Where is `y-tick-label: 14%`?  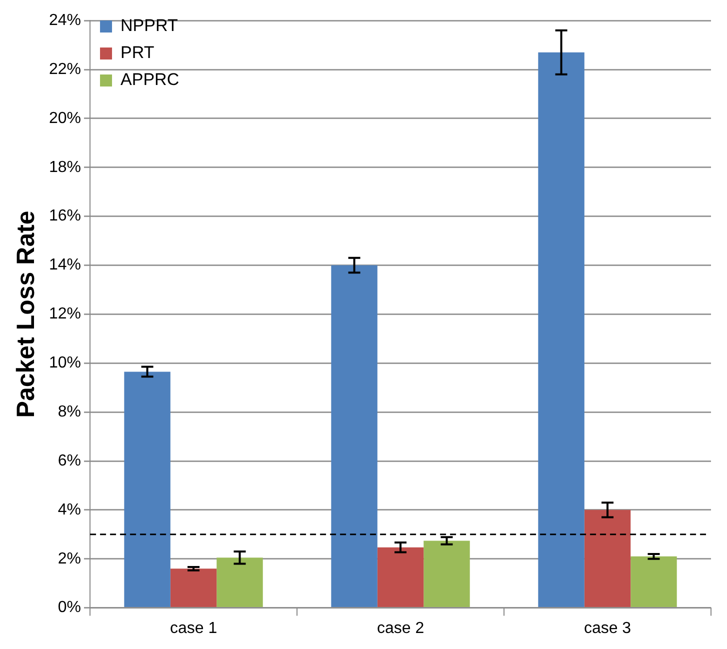 y-tick-label: 14% is located at coordinates (65, 265).